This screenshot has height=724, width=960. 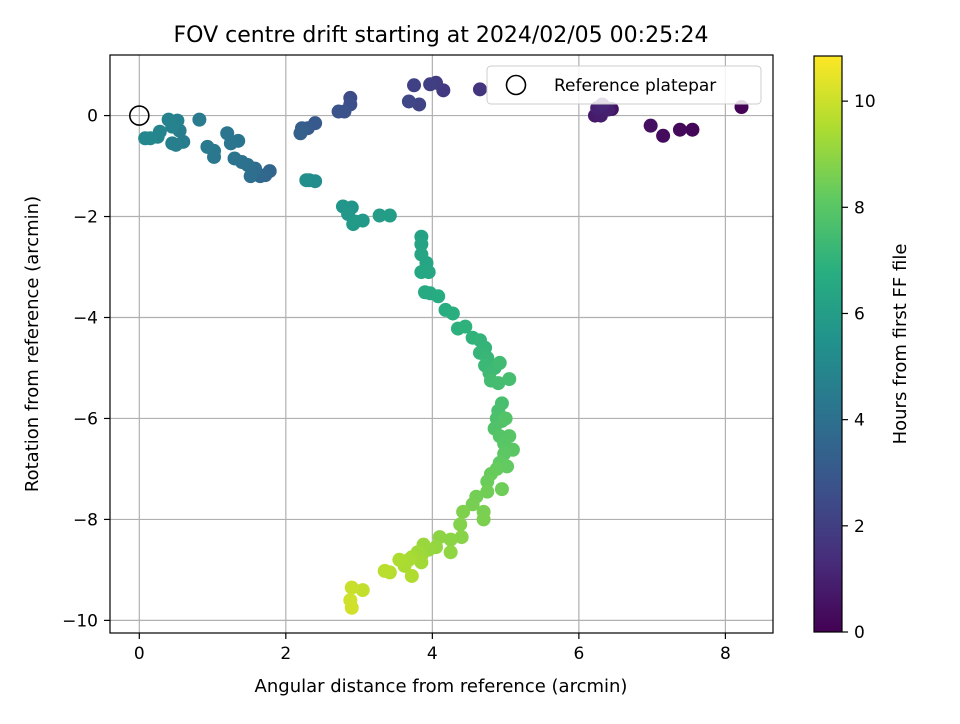 I want to click on reference-platepar-point, so click(x=139, y=115).